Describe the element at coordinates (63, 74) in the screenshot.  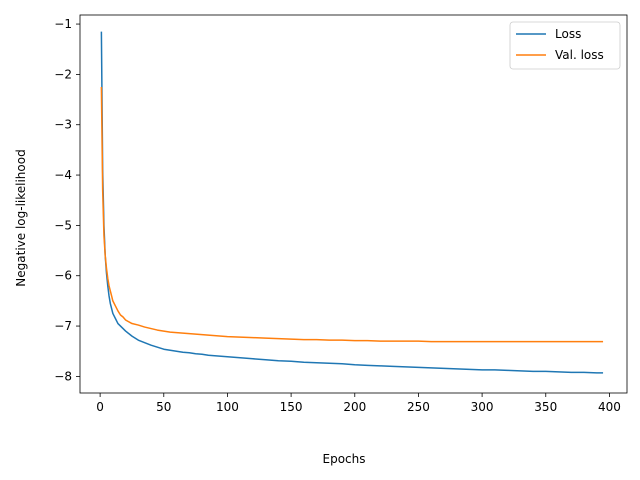
I see `y-tick-label: −2` at that location.